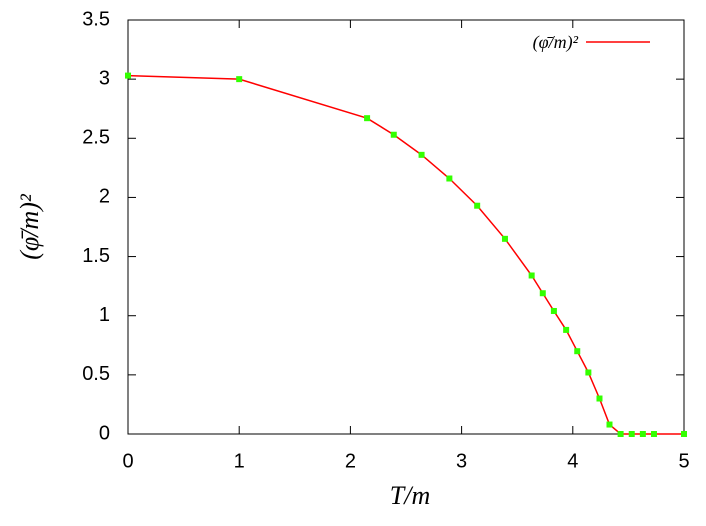 The image size is (706, 526). What do you see at coordinates (461, 461) in the screenshot?
I see `x-tick-label: 3` at bounding box center [461, 461].